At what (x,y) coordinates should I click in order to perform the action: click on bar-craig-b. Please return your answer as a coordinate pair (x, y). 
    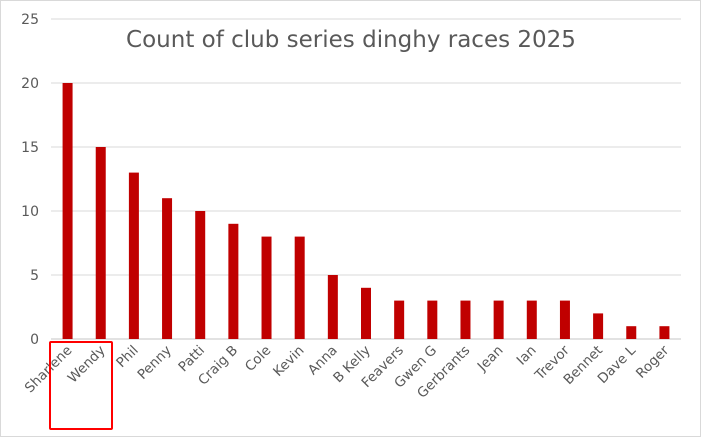
    Looking at the image, I should click on (233, 281).